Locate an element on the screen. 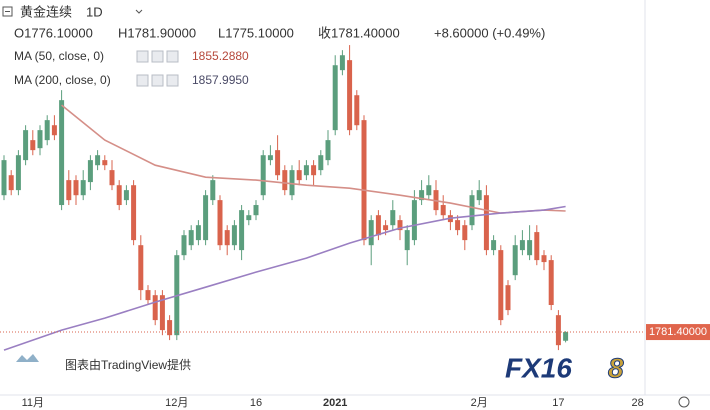 Image resolution: width=710 pixels, height=410 pixels. x-tick-label: 28 is located at coordinates (637, 403).